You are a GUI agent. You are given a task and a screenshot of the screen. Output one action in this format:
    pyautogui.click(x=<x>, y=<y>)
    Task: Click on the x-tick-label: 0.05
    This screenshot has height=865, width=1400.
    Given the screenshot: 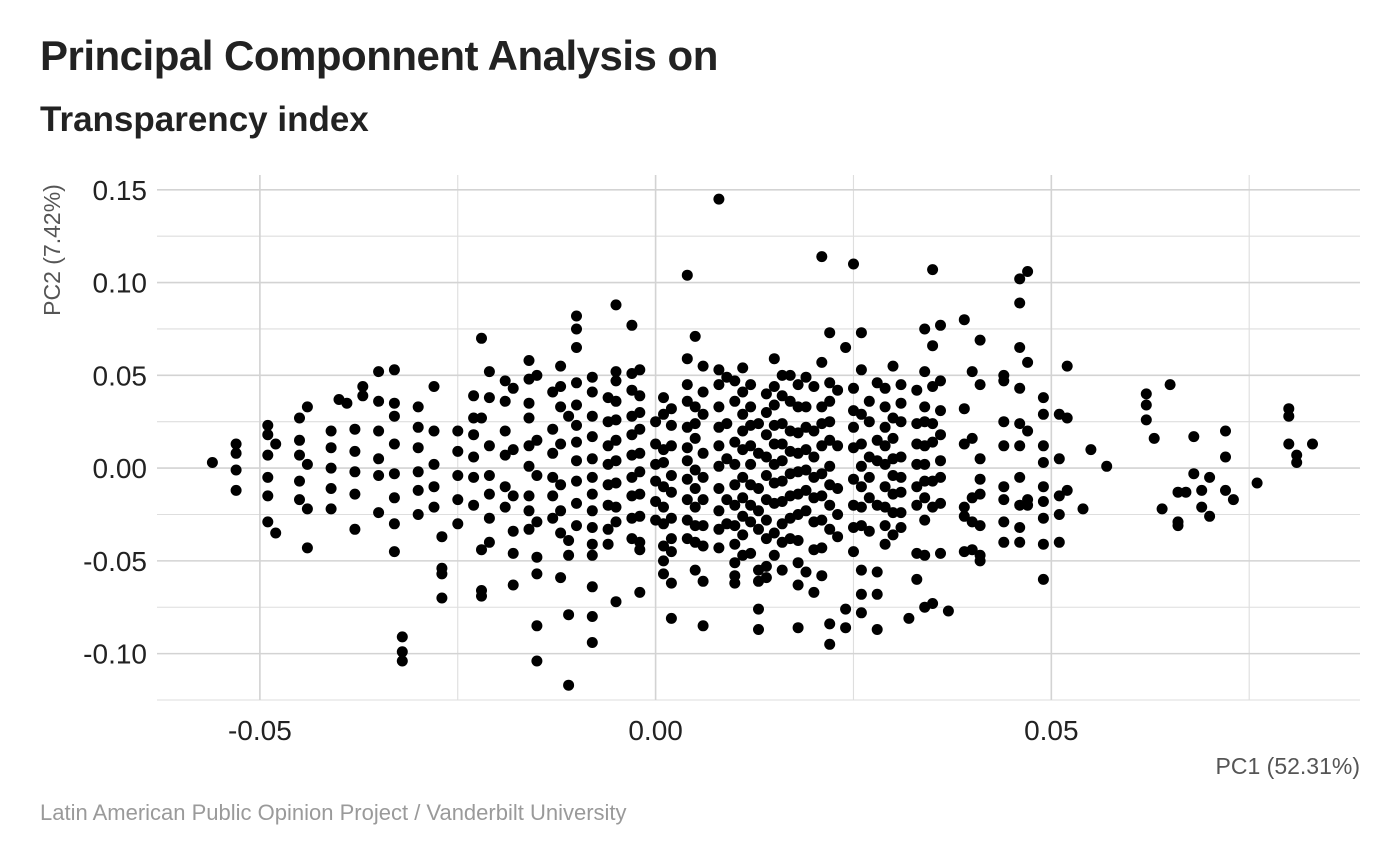 What is the action you would take?
    pyautogui.click(x=1051, y=730)
    